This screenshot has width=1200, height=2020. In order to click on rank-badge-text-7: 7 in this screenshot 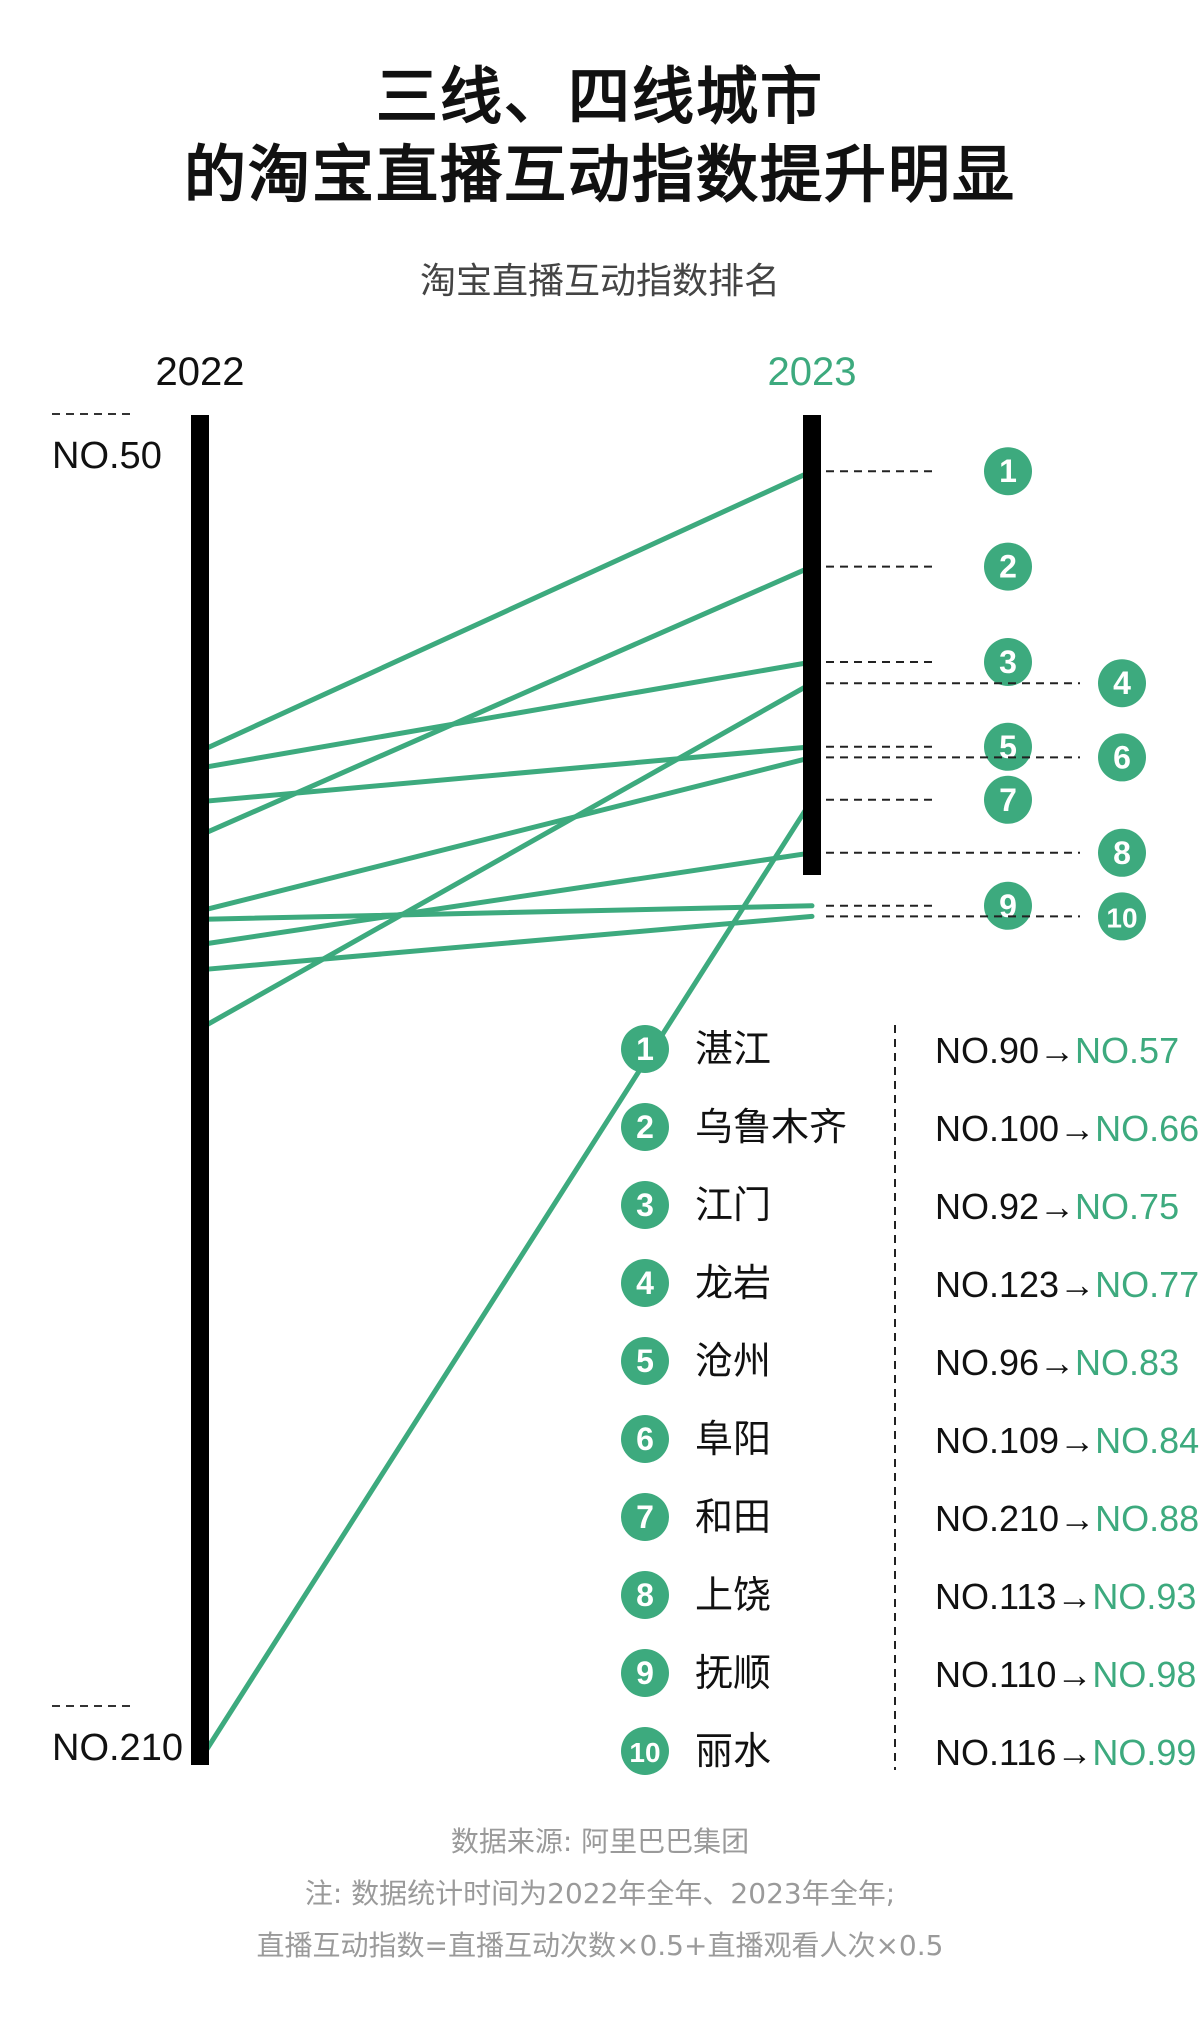, I will do `click(1008, 800)`.